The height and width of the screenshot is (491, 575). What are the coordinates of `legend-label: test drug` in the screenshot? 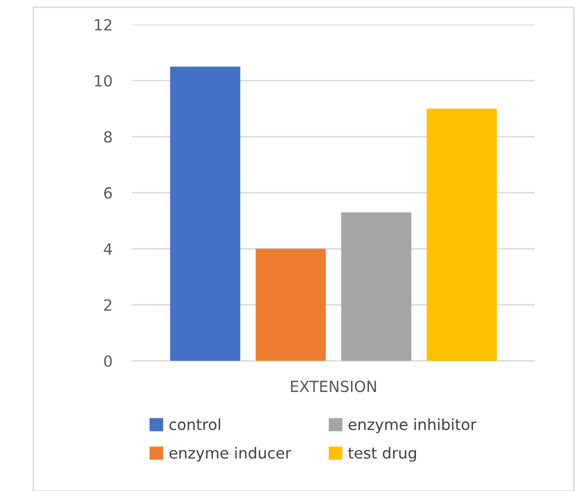 It's located at (382, 454).